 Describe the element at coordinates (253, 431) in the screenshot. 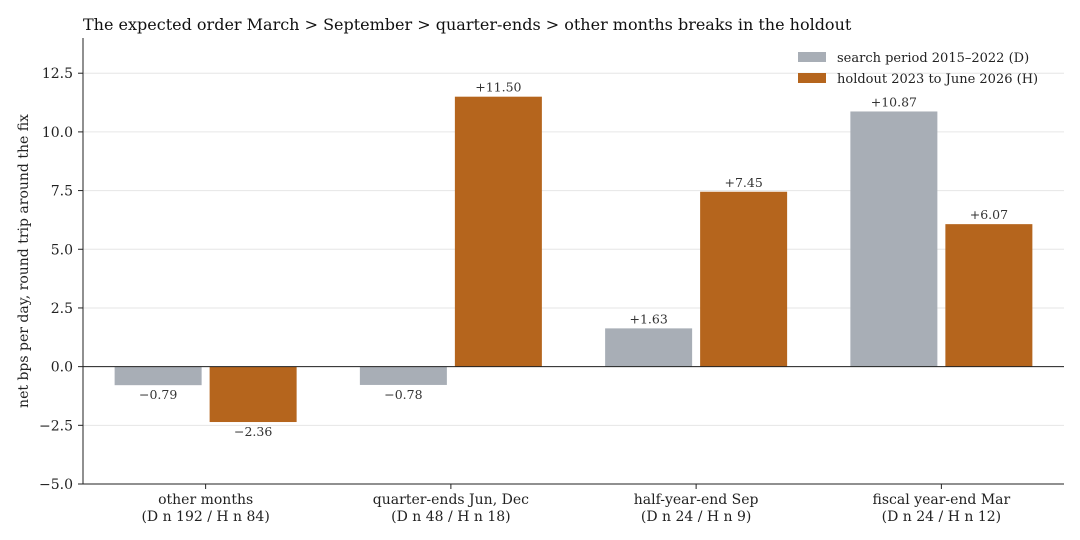

I see `data-label: −2.36` at that location.